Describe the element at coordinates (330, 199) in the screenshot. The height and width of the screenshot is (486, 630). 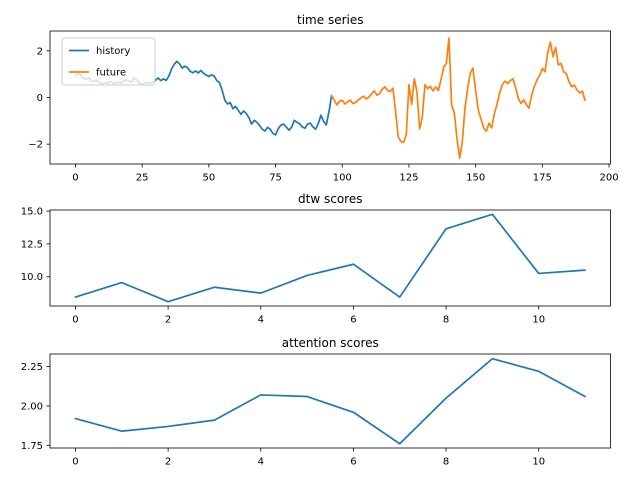
I see `subplot-title: dtw scores` at that location.